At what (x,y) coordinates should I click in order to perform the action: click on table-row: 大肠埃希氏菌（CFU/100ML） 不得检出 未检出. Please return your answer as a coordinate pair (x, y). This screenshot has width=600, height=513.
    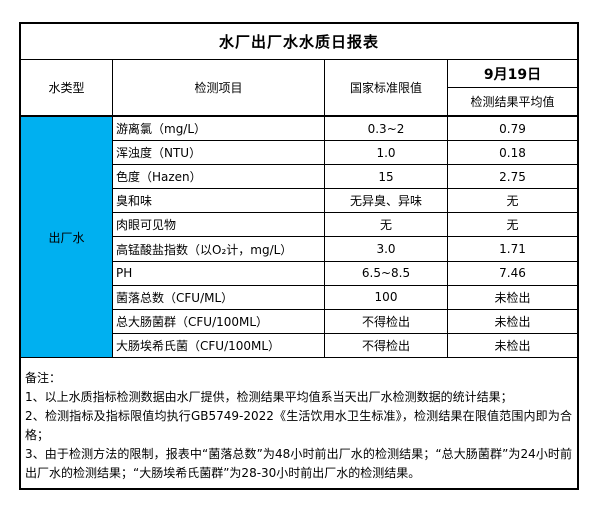
    Looking at the image, I should click on (345, 345).